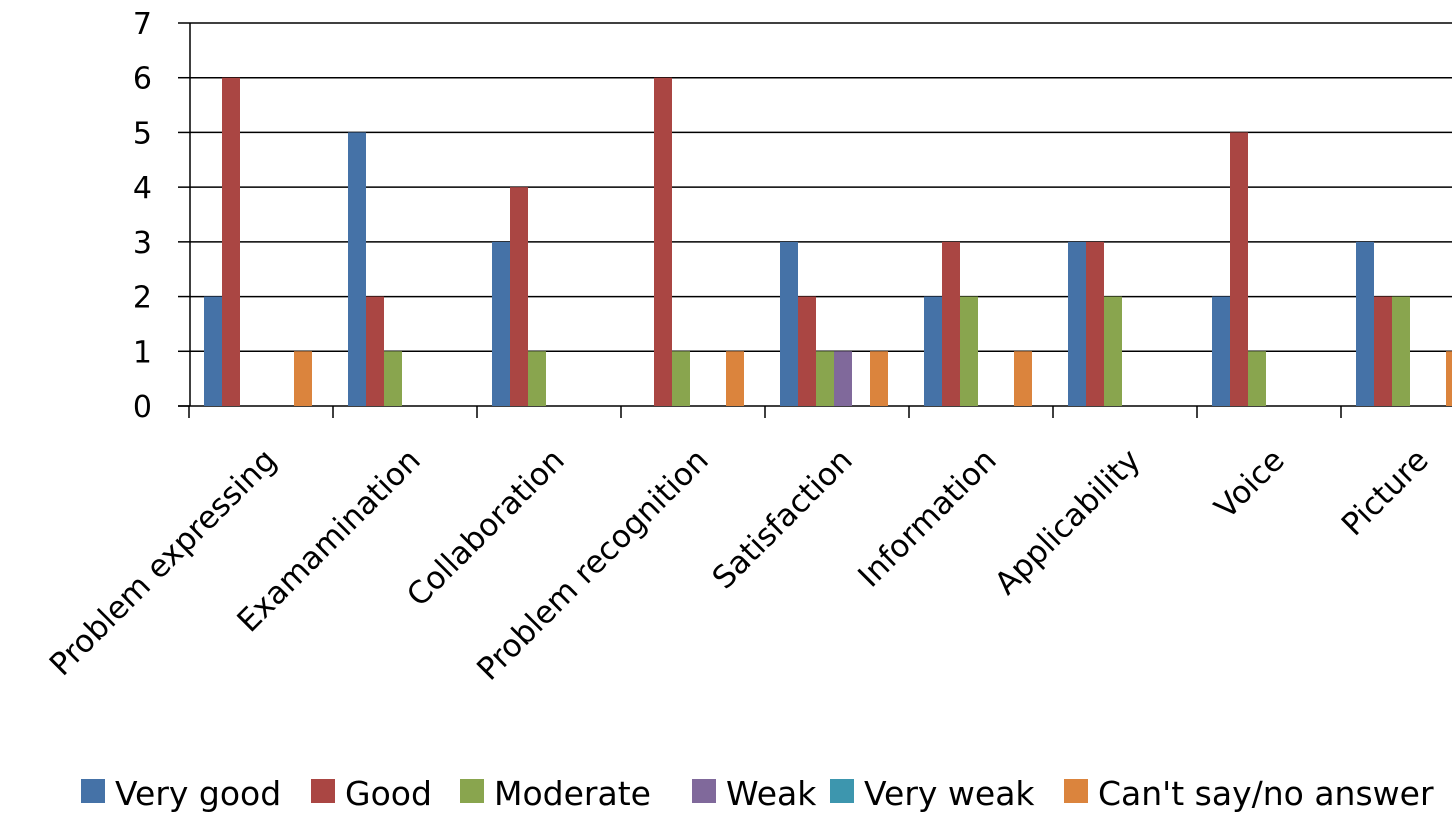 Image resolution: width=1452 pixels, height=827 pixels. Describe the element at coordinates (949, 793) in the screenshot. I see `legend-label: Very weak` at that location.